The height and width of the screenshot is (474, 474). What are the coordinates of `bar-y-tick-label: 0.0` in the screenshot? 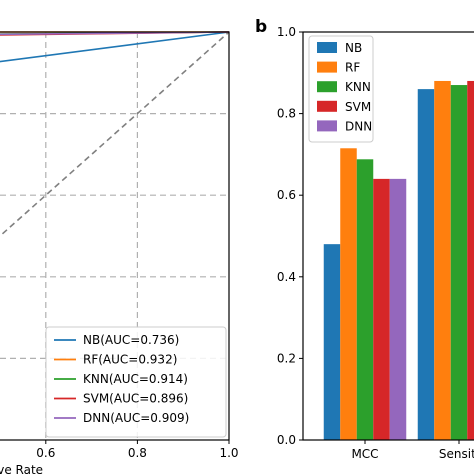 It's located at (286, 440).